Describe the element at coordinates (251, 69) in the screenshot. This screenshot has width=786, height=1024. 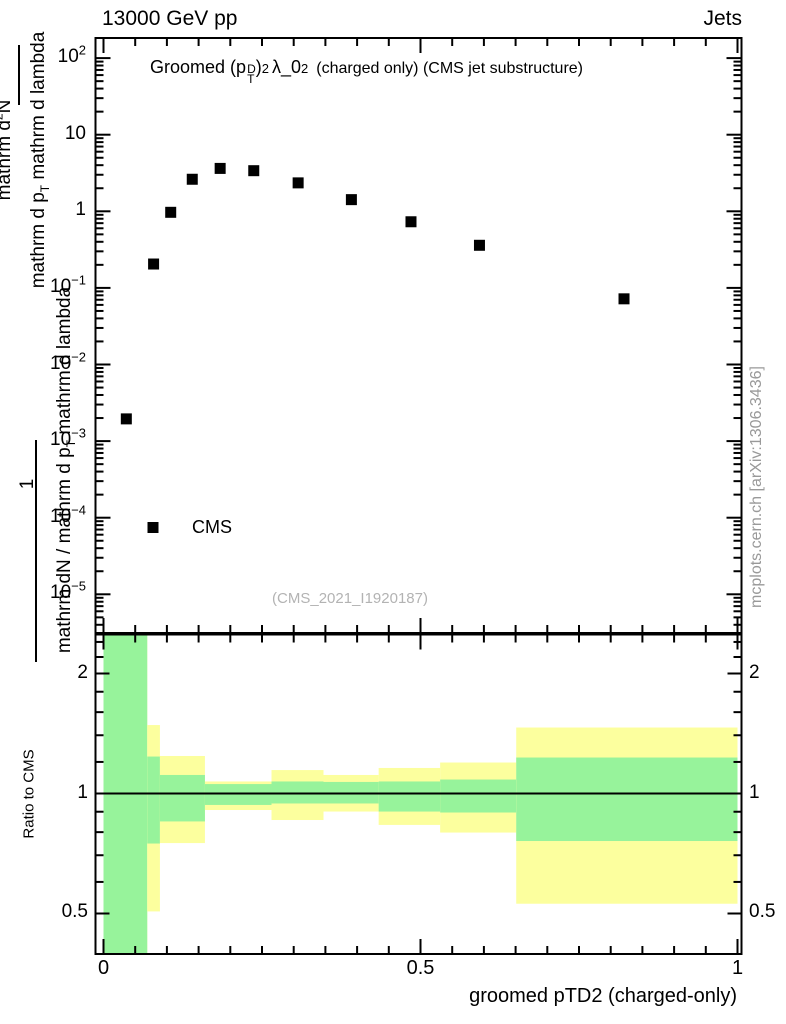
I see `title-obs-sup: D` at that location.